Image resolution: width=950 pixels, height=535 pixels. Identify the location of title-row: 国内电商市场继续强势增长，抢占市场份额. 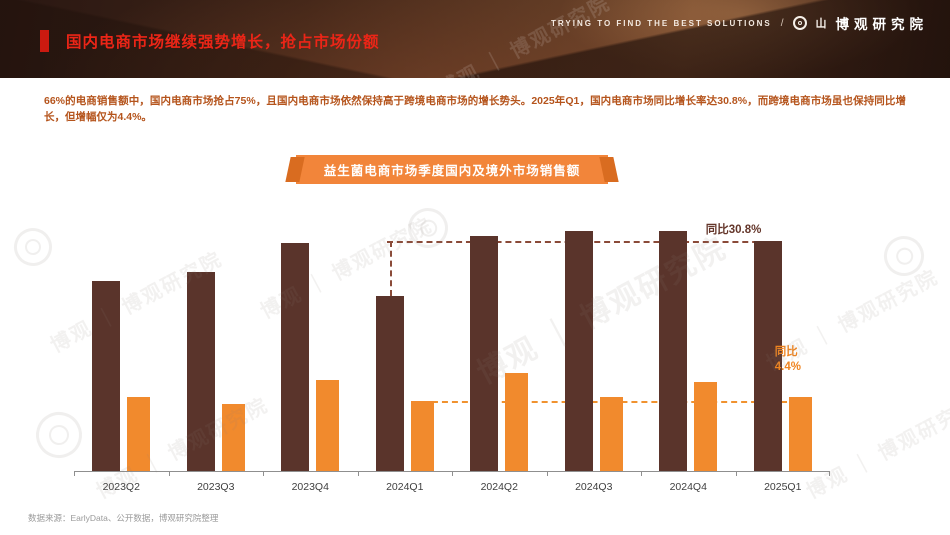
(210, 41).